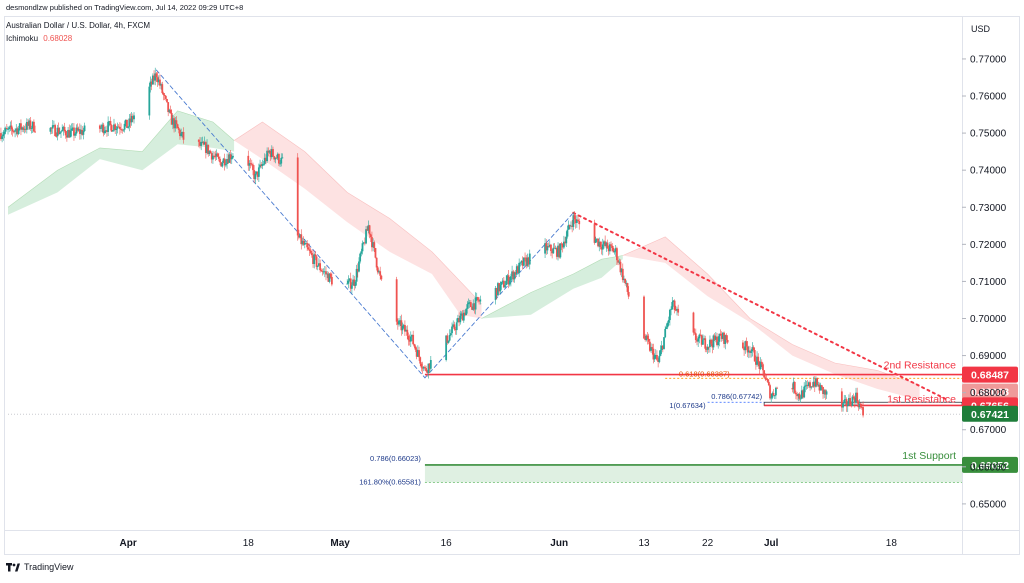 This screenshot has height=583, width=1024. I want to click on support-1-price-tag-bg, so click(990, 464).